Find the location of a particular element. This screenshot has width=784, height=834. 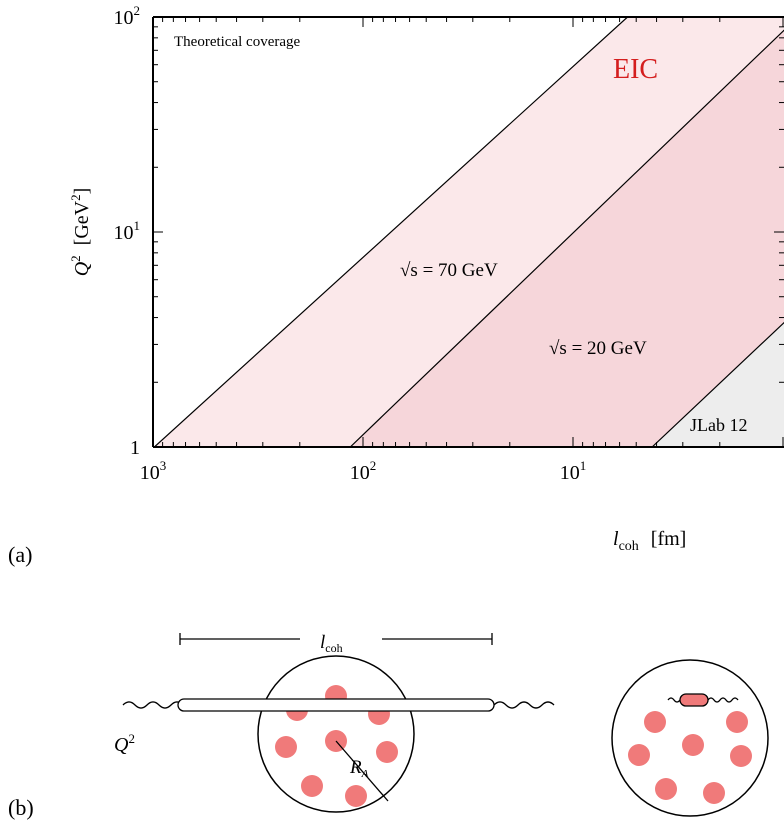

right-nucleons is located at coordinates (690, 757).